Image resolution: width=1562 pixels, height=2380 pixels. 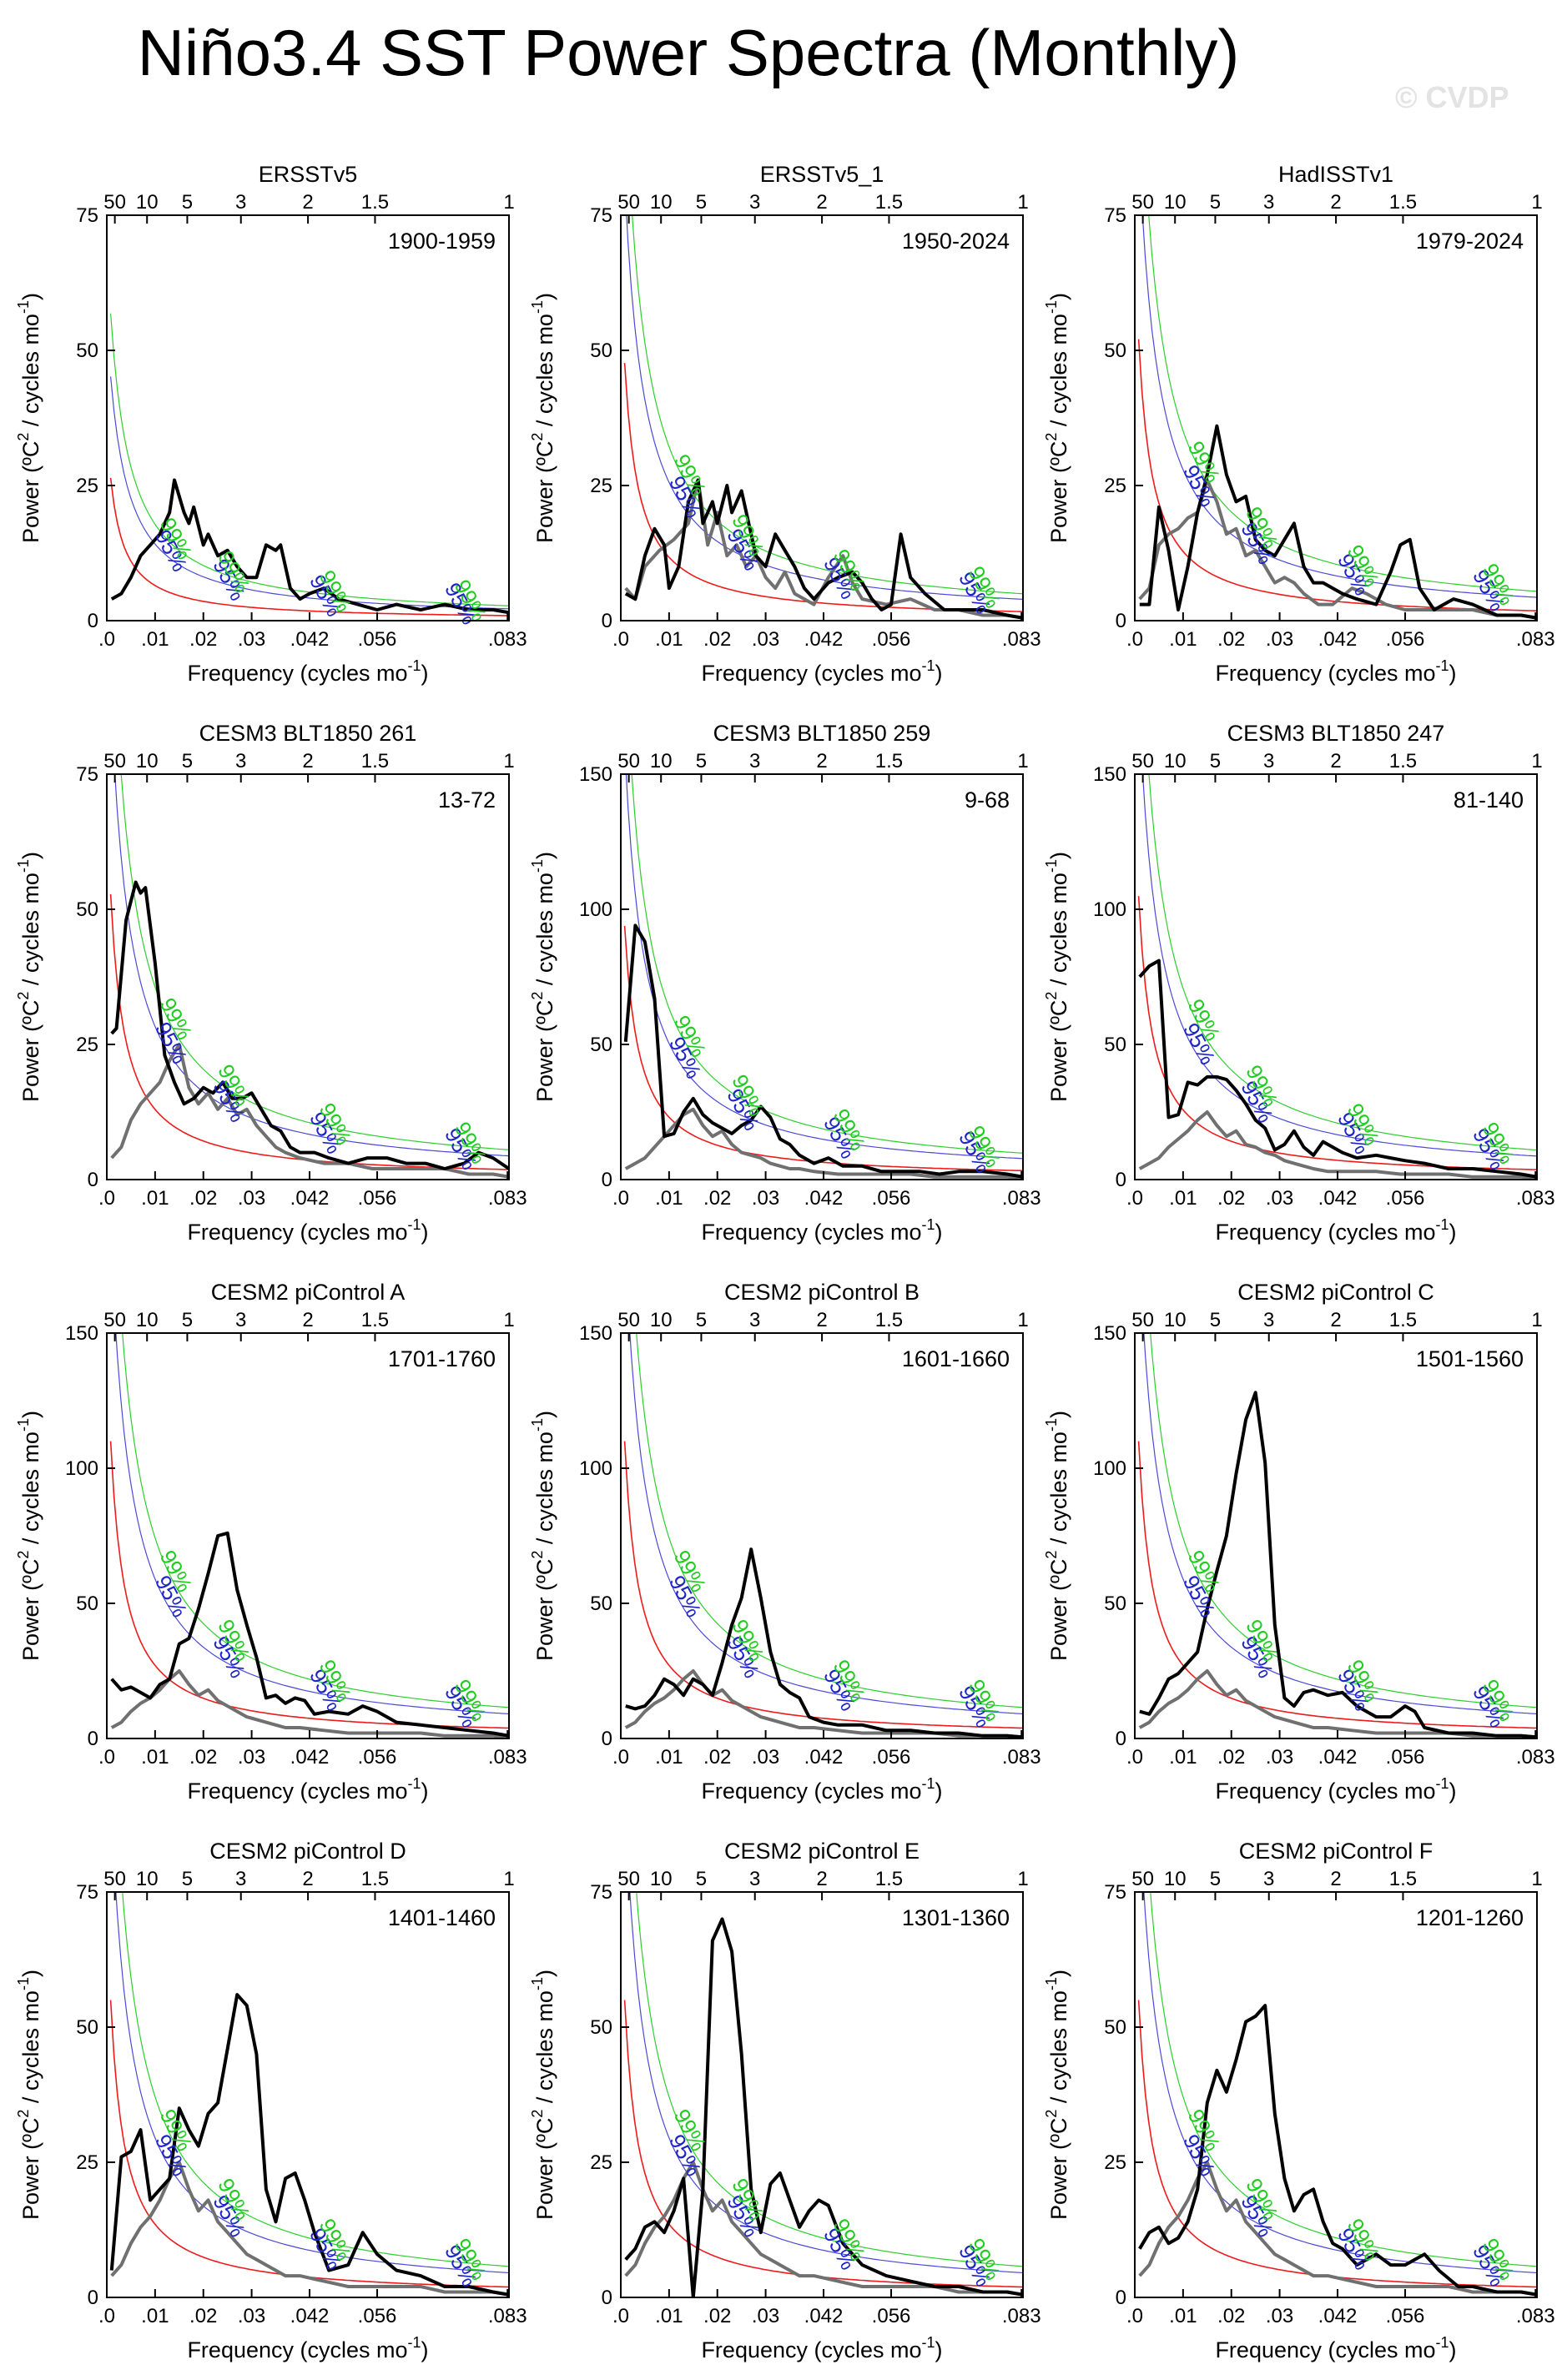 I want to click on panel-title: CESM2 piControl B, so click(x=822, y=1292).